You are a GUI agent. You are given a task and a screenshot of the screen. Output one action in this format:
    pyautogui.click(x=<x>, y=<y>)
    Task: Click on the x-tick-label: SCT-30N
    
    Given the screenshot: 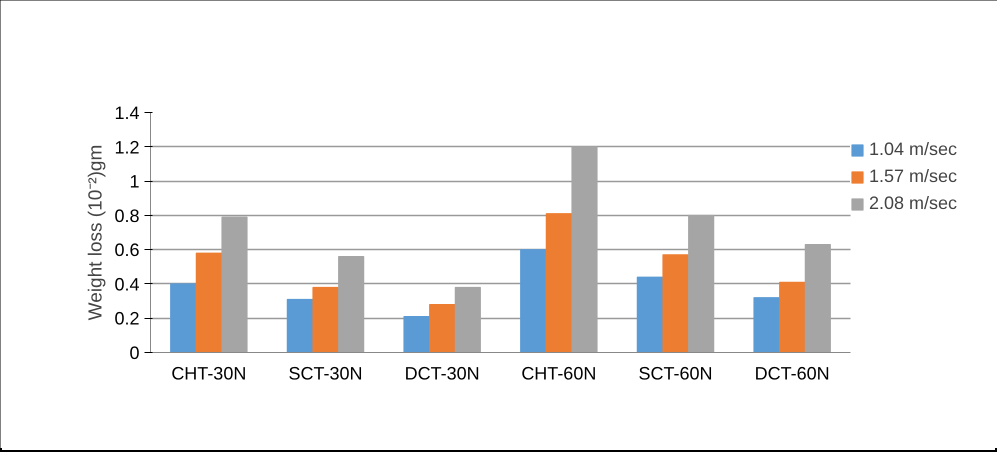 What is the action you would take?
    pyautogui.click(x=325, y=374)
    